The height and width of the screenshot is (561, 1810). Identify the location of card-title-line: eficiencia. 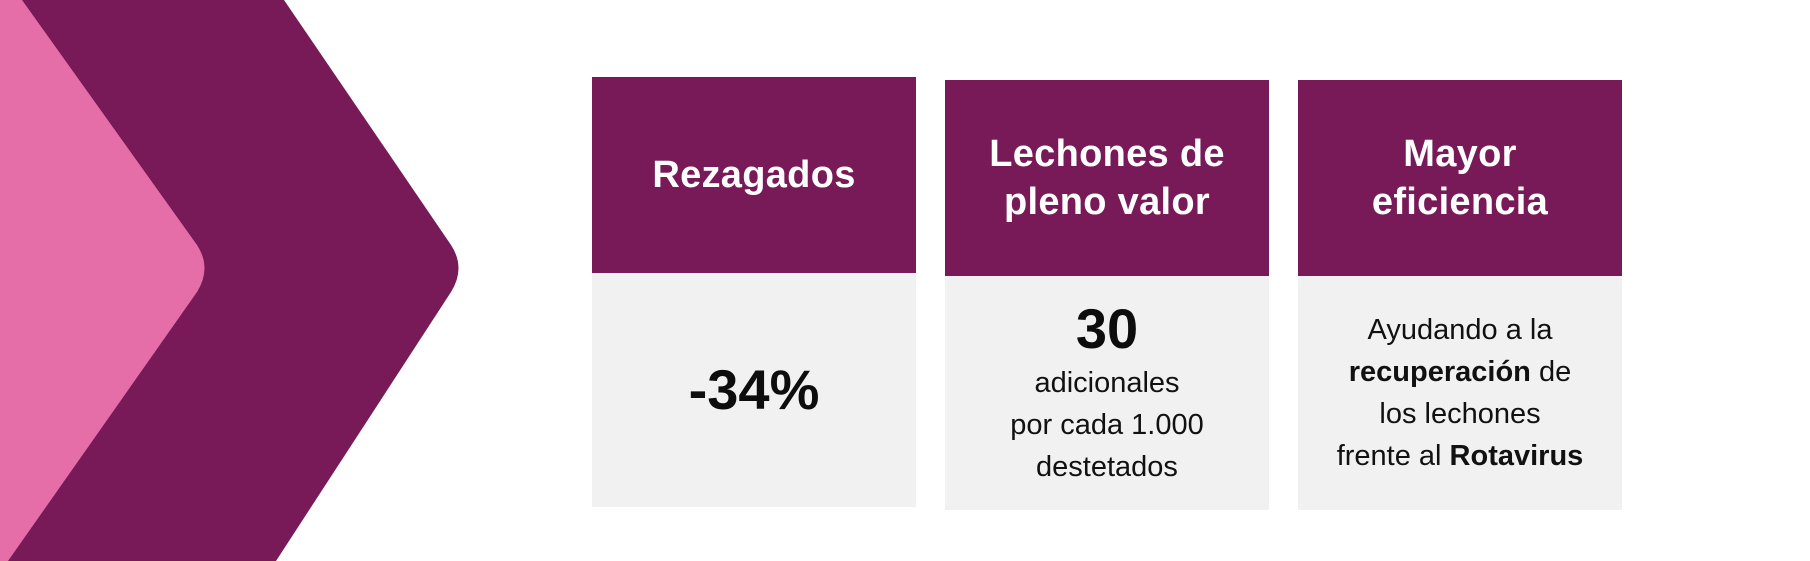
(1460, 202).